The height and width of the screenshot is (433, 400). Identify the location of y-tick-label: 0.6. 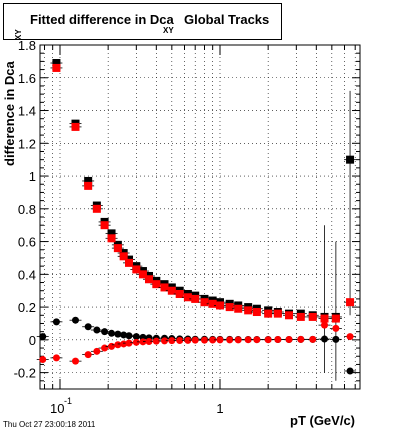
(27, 242).